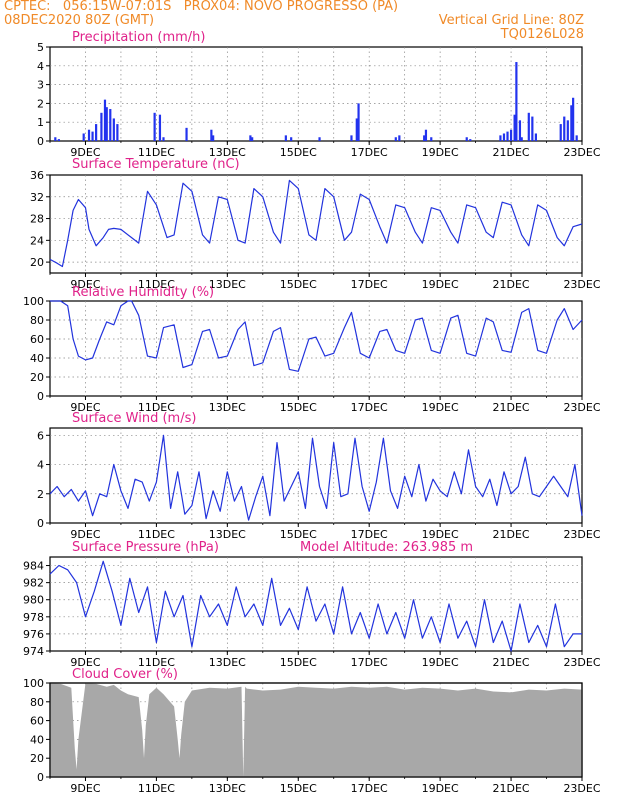 This screenshot has width=618, height=800. Describe the element at coordinates (37, 262) in the screenshot. I see `surface-temperature-ytick-label: 20` at that location.